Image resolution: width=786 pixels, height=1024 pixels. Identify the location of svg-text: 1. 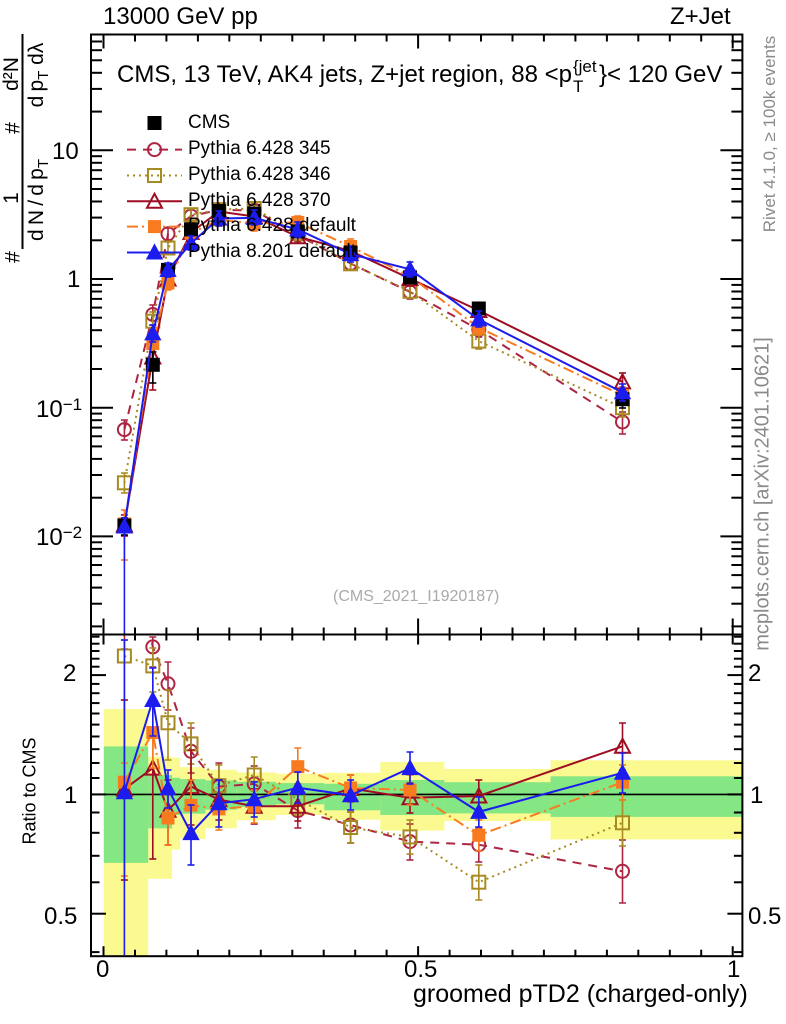
(11, 198).